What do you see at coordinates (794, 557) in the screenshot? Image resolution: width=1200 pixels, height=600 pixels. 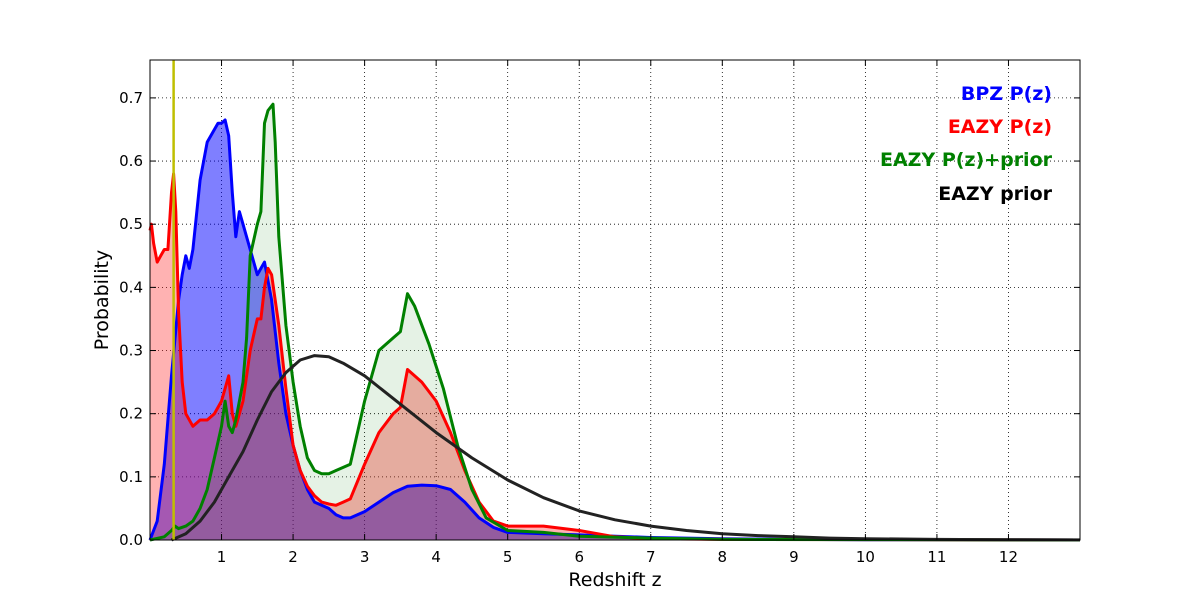 I see `x-tick-label: 9` at bounding box center [794, 557].